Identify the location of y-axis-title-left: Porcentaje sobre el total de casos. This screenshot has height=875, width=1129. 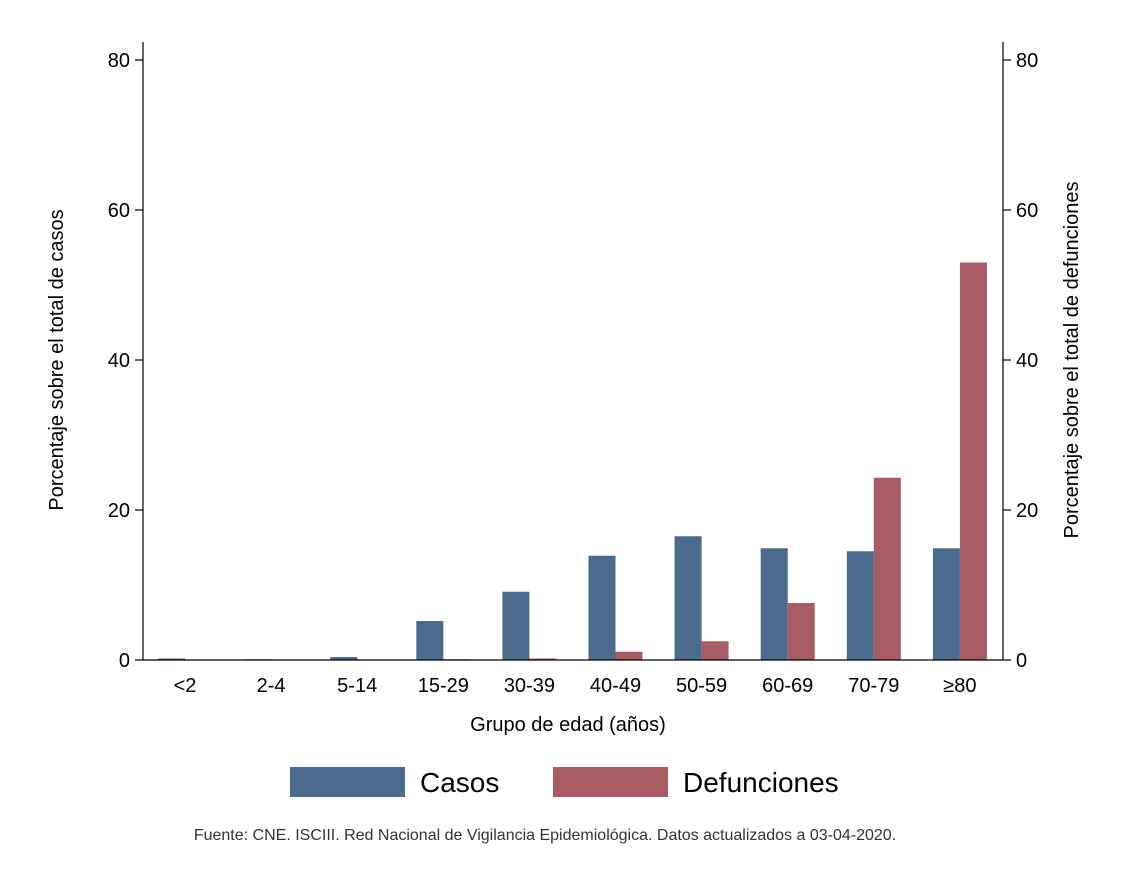
(57, 359).